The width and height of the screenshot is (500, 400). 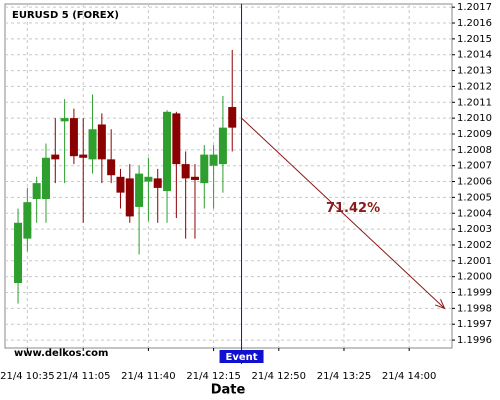 I want to click on y-tick-label: 1.2004, so click(x=474, y=213).